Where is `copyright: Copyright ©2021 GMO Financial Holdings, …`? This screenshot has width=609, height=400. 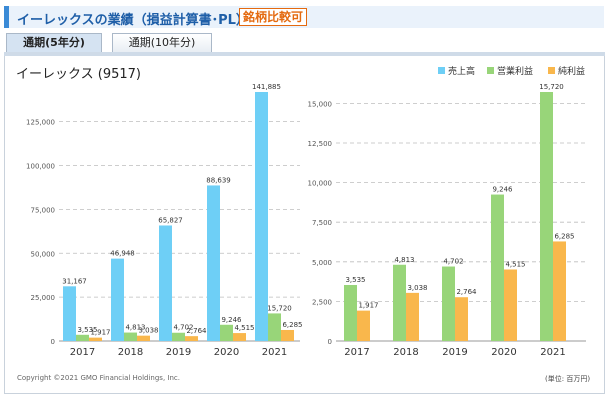 copyright: Copyright ©2021 GMO Financial Holdings, … is located at coordinates (98, 378).